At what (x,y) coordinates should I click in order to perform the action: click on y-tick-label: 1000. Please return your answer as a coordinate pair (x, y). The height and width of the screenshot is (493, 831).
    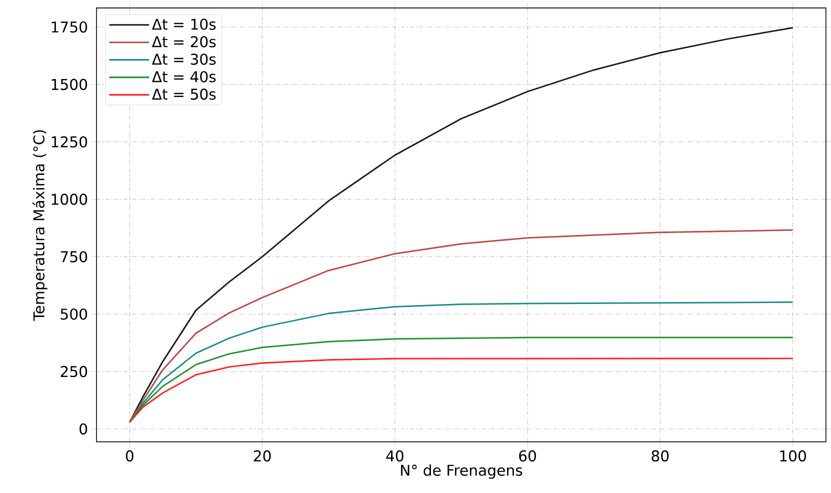
    Looking at the image, I should click on (70, 200).